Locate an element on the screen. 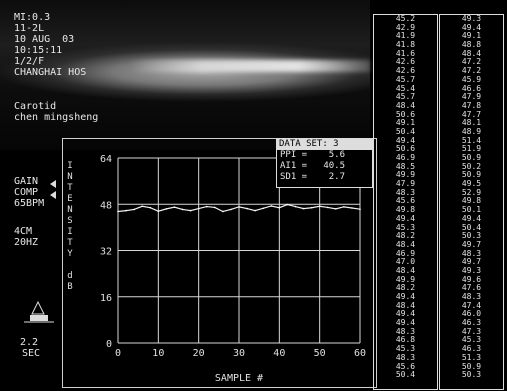 This screenshot has height=391, width=507. y-tick-label: 32 is located at coordinates (106, 252).